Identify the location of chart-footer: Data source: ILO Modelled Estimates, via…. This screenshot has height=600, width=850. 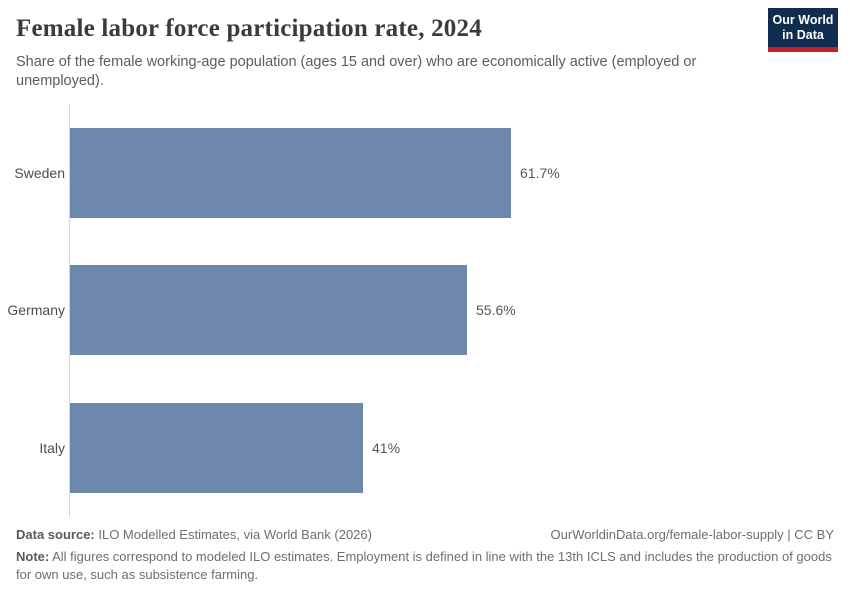
(425, 555).